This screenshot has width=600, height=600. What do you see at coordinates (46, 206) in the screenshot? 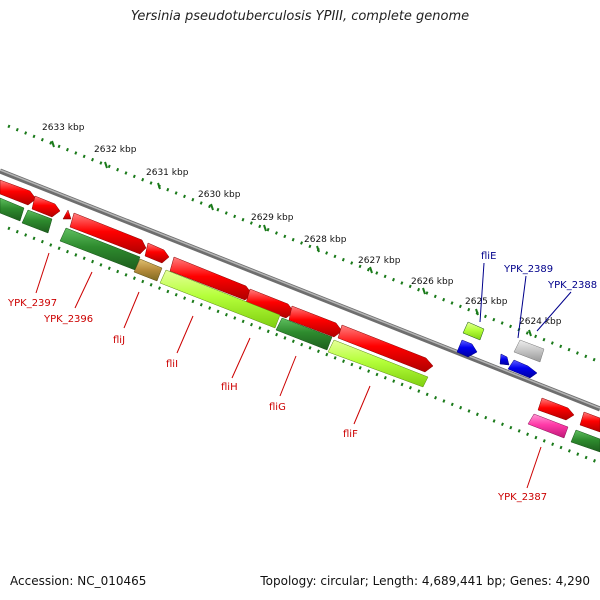
I see `cds-ypk-2397-arrow` at bounding box center [46, 206].